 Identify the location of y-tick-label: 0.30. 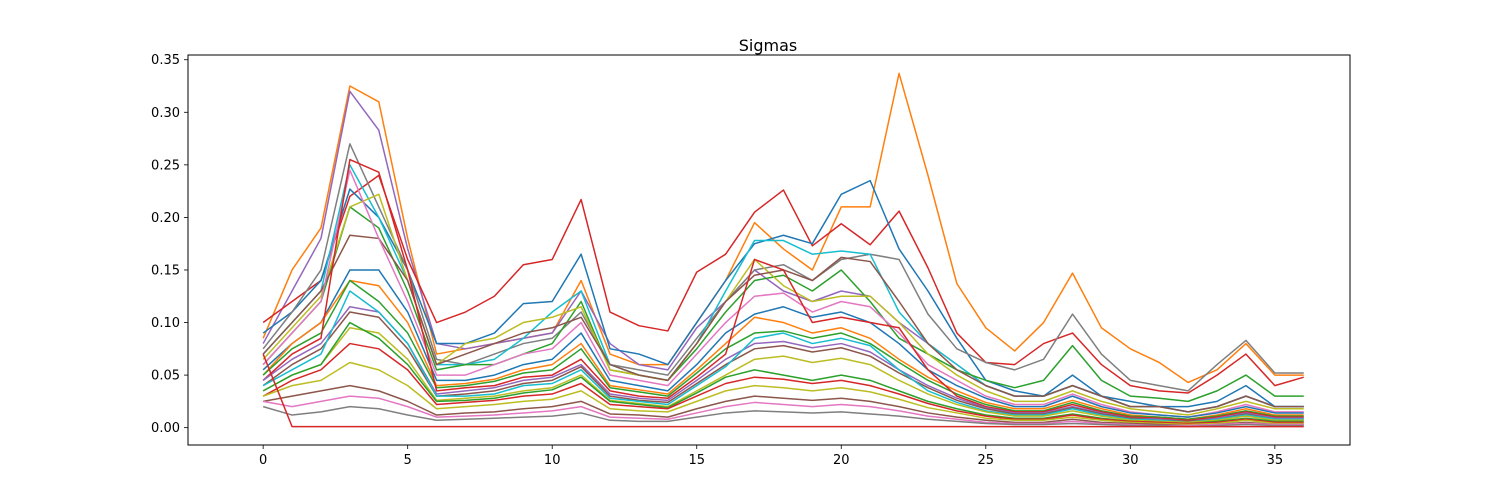
(165, 113).